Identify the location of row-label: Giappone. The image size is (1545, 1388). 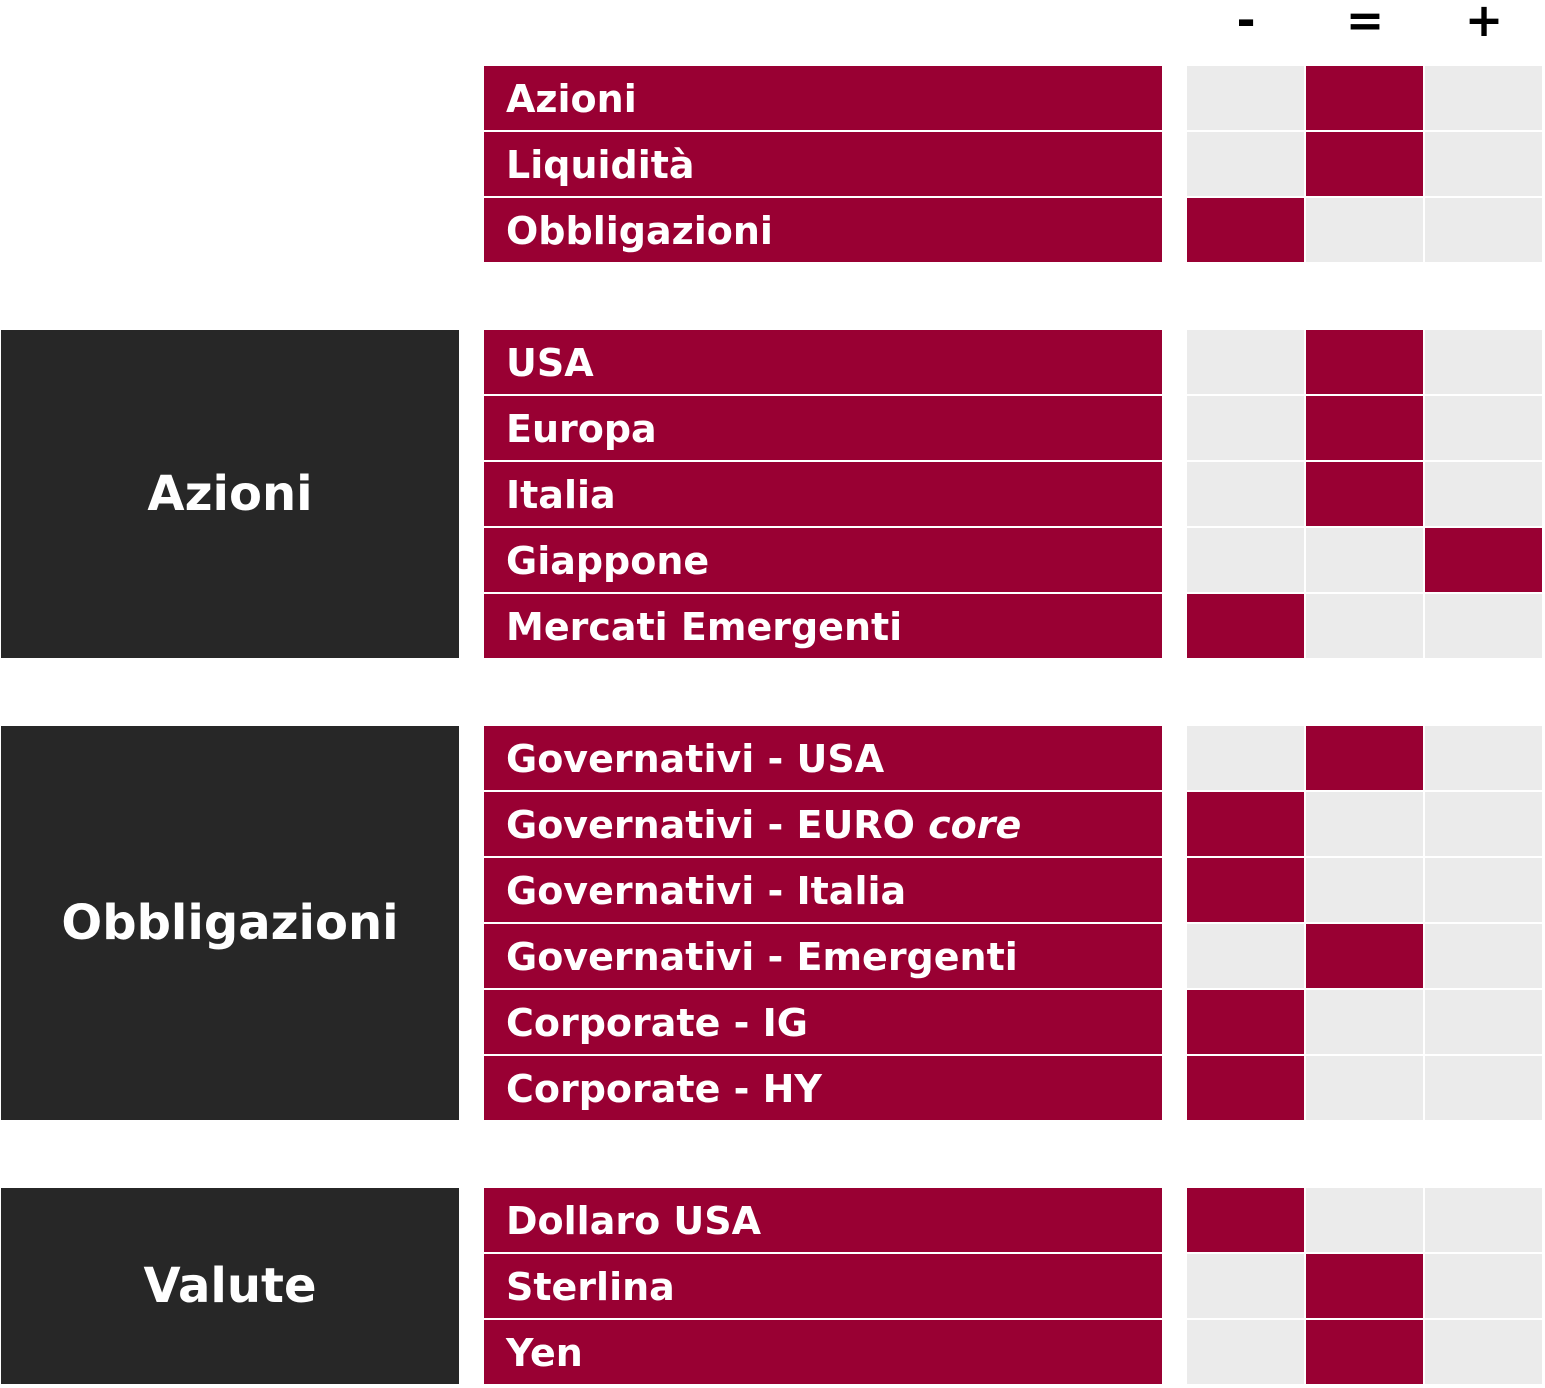
(823, 560).